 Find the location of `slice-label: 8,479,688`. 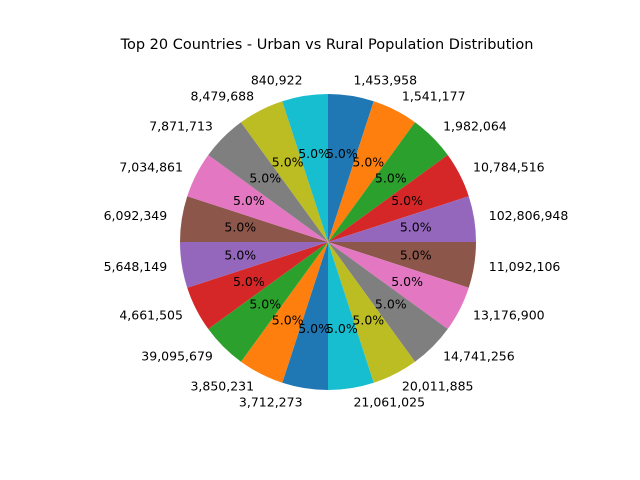

slice-label: 8,479,688 is located at coordinates (222, 95).